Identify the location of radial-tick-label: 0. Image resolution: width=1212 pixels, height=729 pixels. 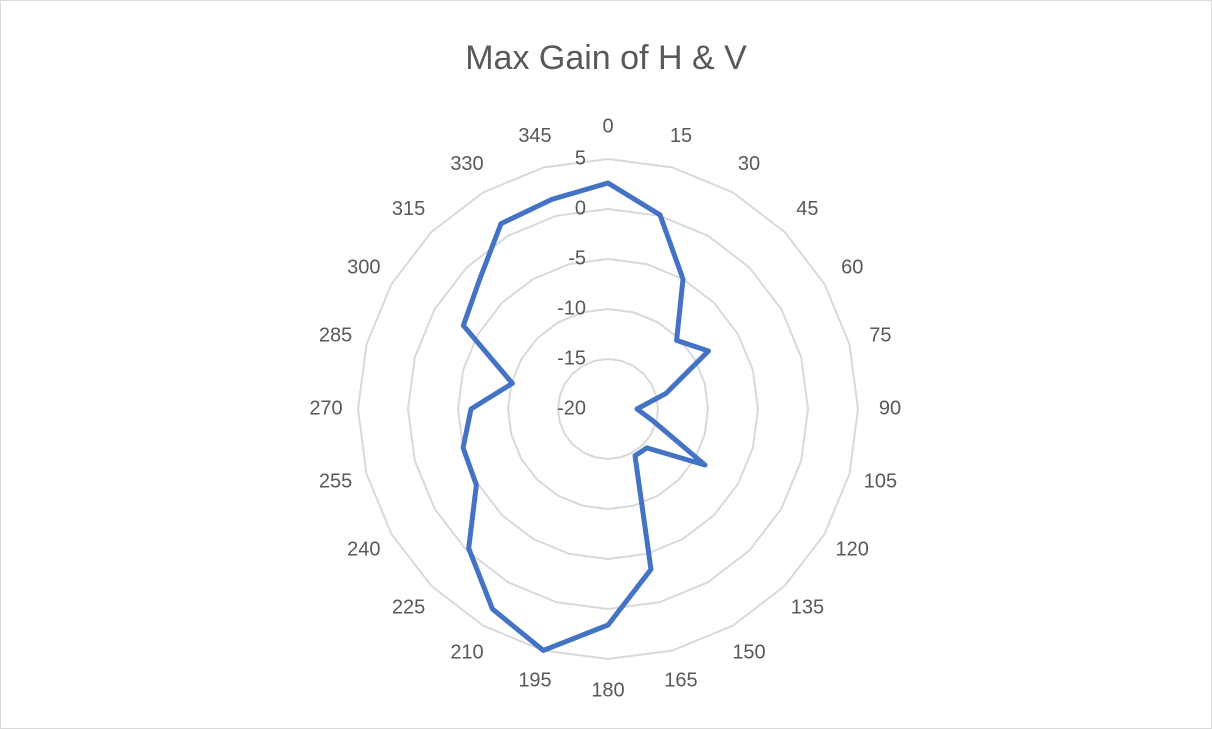
(580, 208).